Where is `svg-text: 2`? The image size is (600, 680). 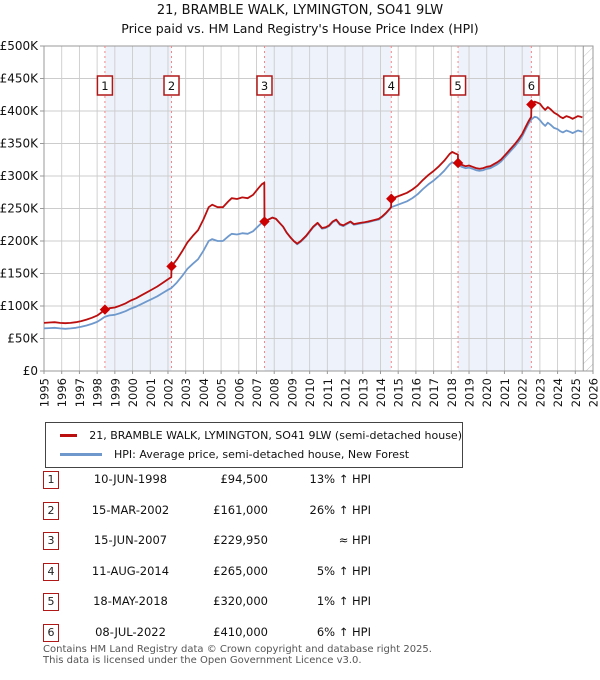 svg-text: 2 is located at coordinates (171, 86).